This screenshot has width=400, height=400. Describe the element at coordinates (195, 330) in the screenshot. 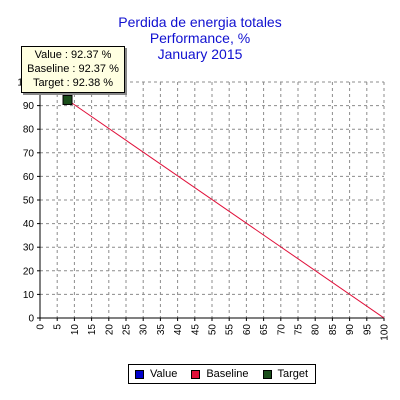

I see `x-tick-label-45: 45` at that location.